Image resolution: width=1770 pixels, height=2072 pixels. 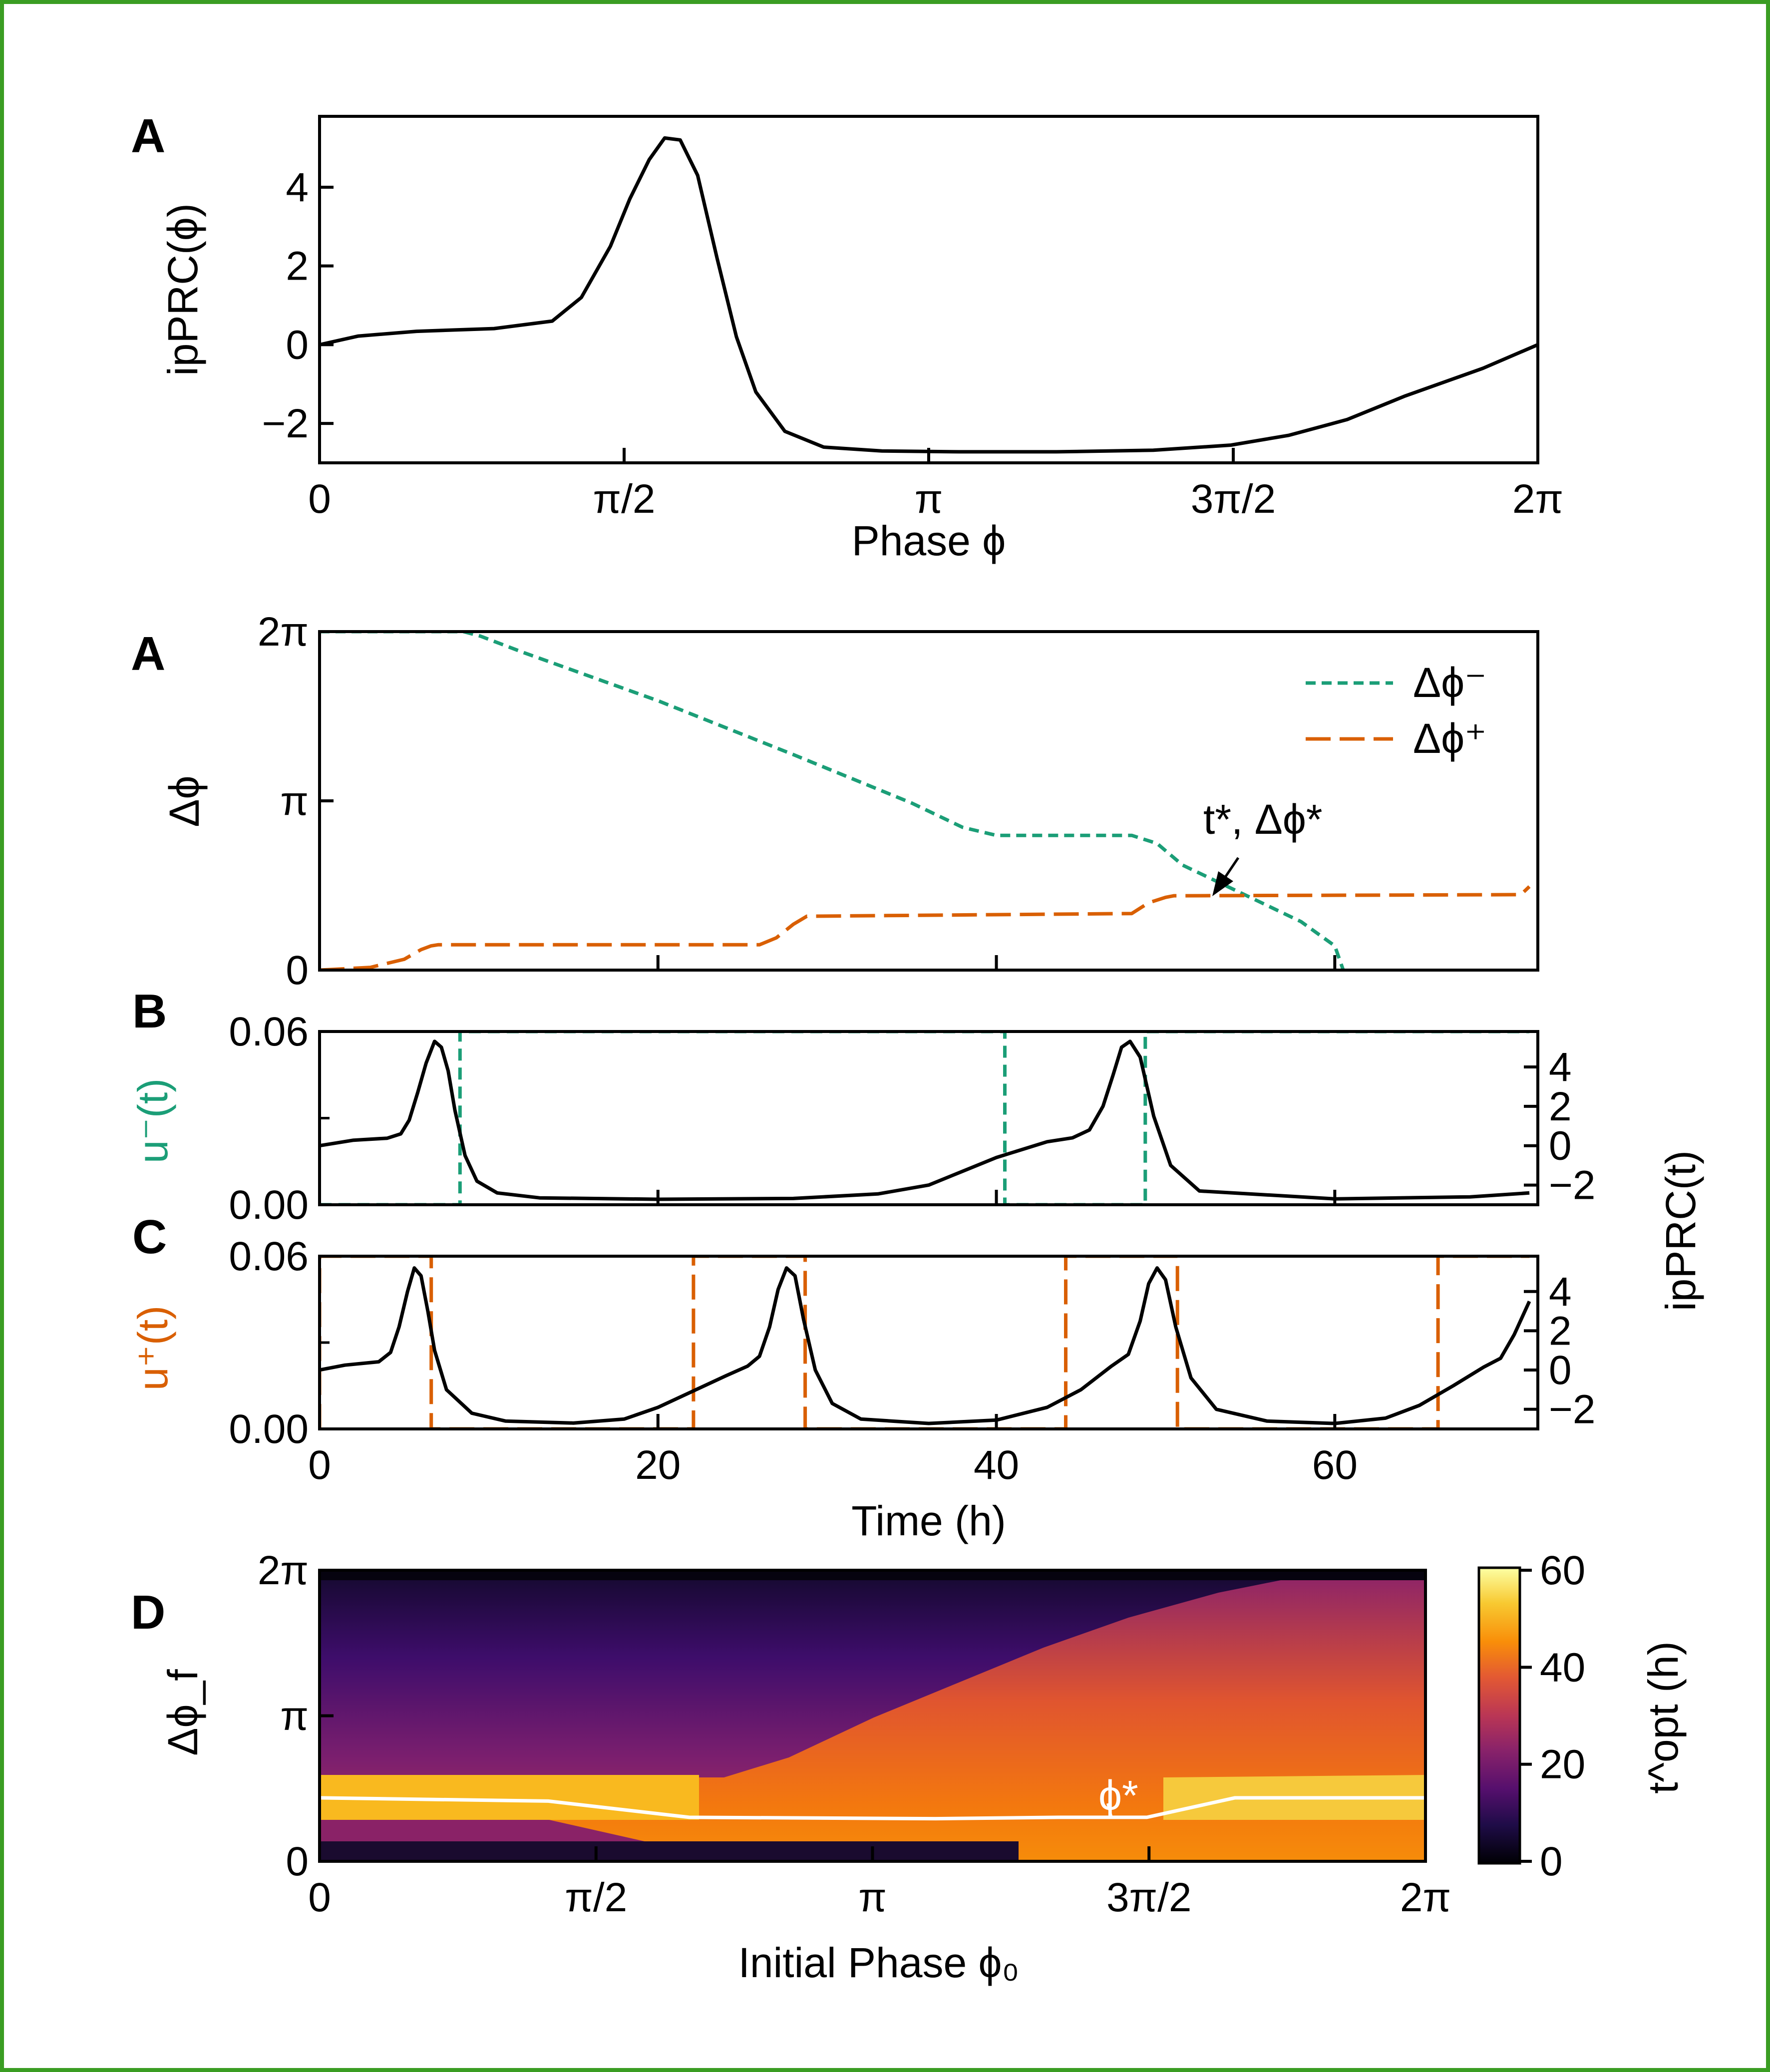 I want to click on colorbar-tick-label: 20, so click(x=1562, y=1765).